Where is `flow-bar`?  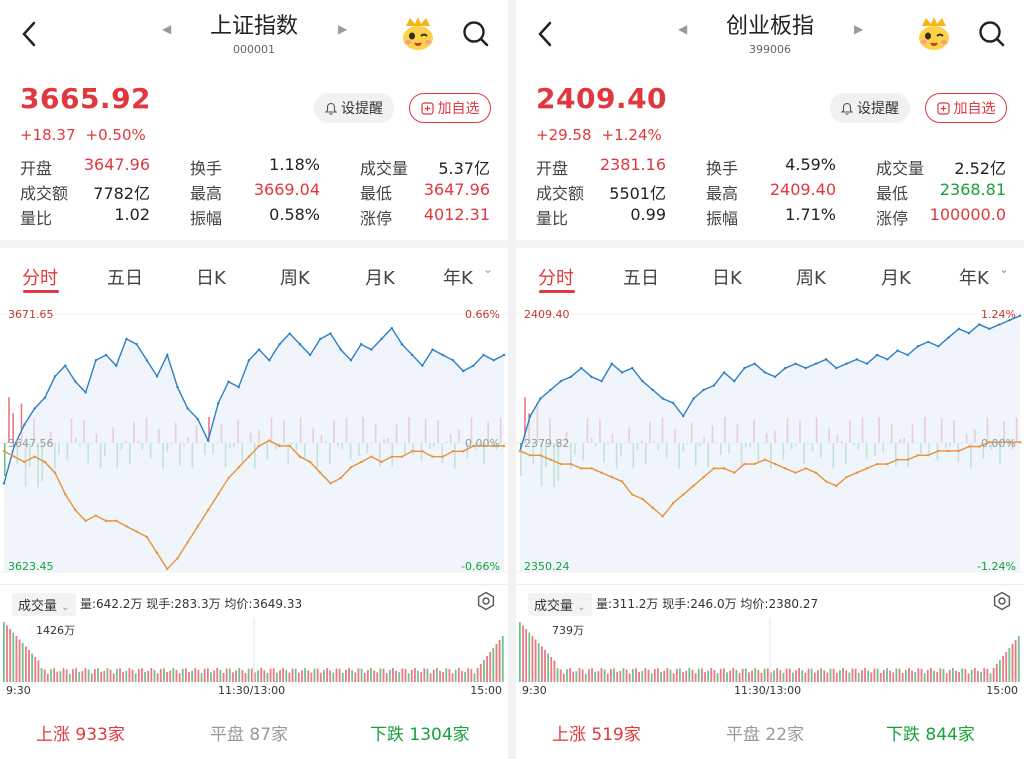
flow-bar is located at coordinates (525, 420).